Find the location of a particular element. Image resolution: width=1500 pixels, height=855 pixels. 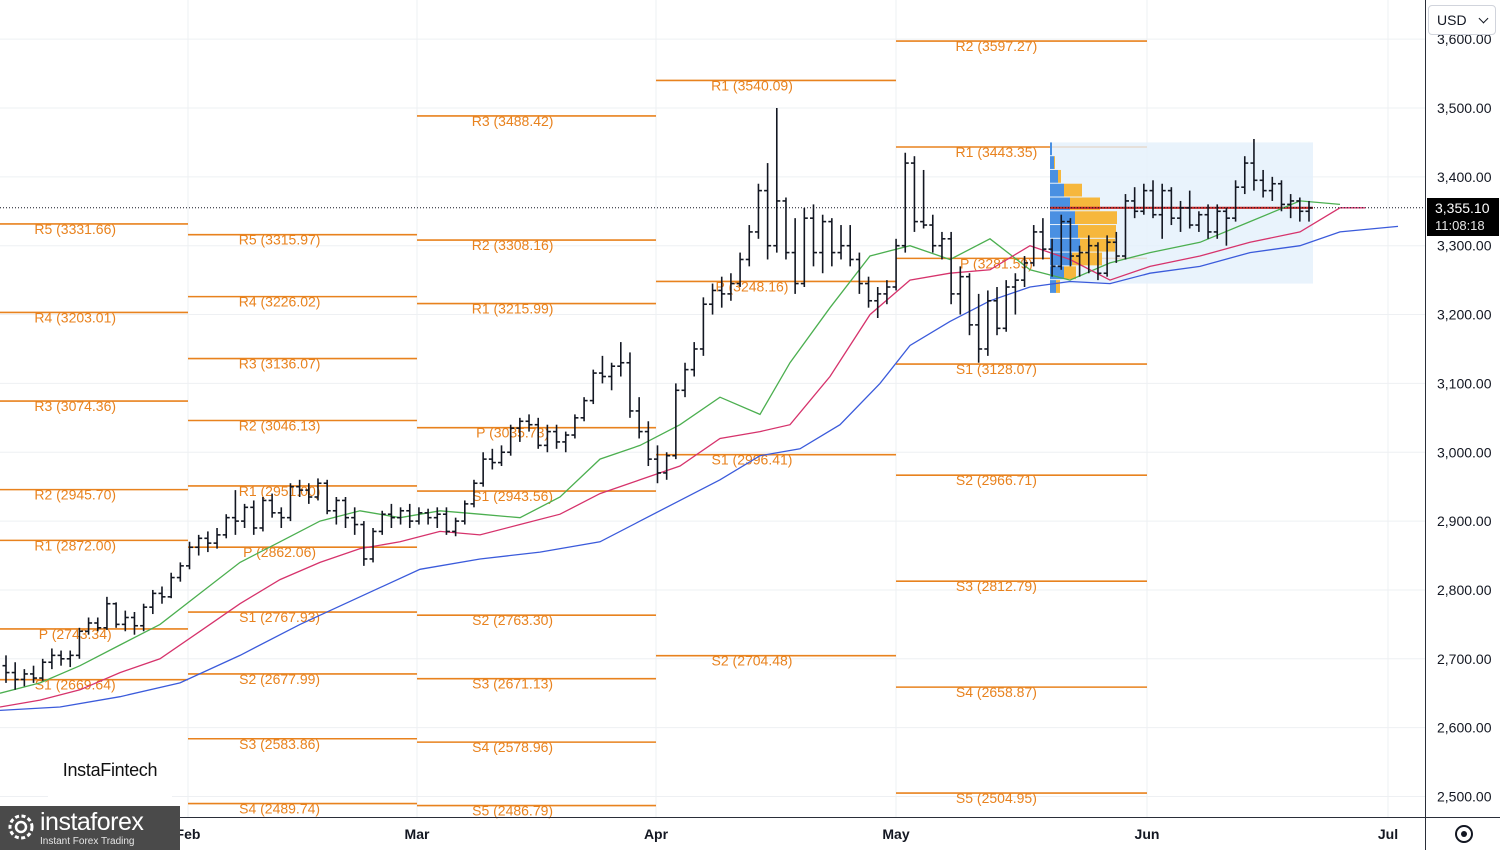

pivot-label: S5 (2486.79) is located at coordinates (512, 811).